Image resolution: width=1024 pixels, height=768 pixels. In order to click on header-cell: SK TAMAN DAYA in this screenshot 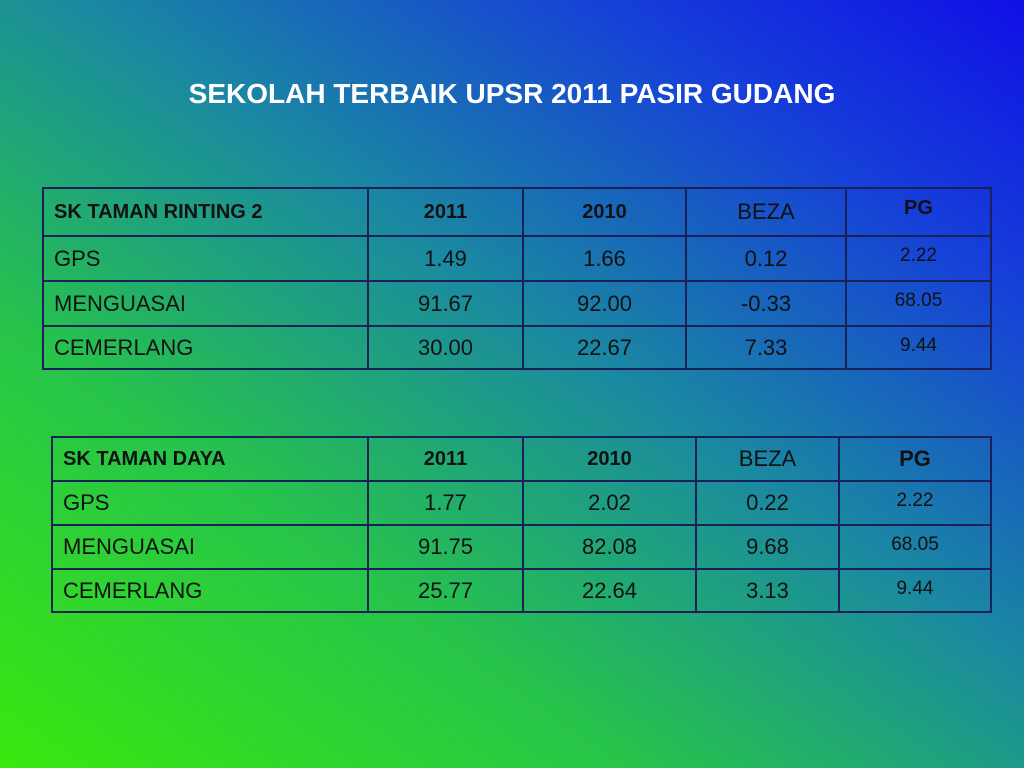, I will do `click(210, 459)`.